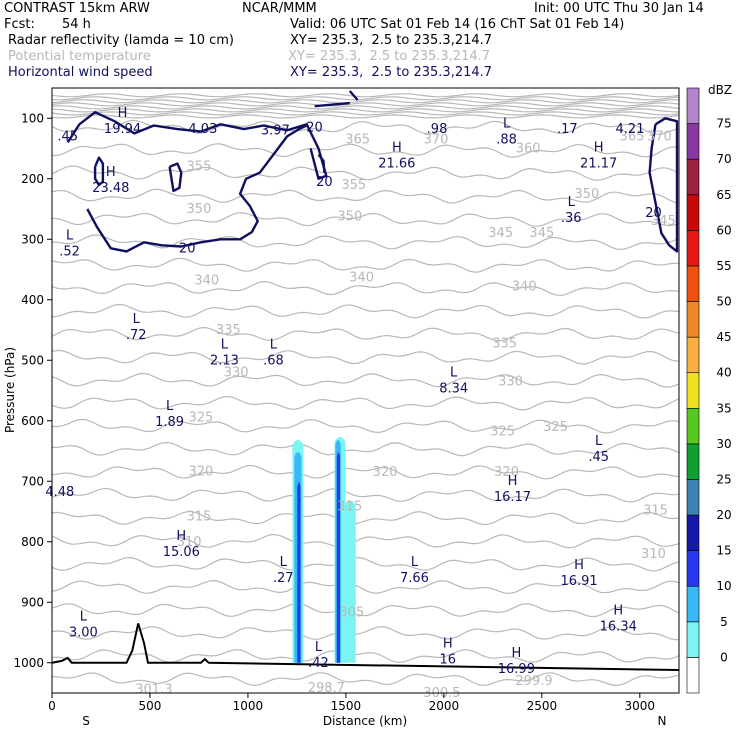 This screenshot has width=740, height=740. Describe the element at coordinates (150, 706) in the screenshot. I see `x-tick-label: 500` at that location.